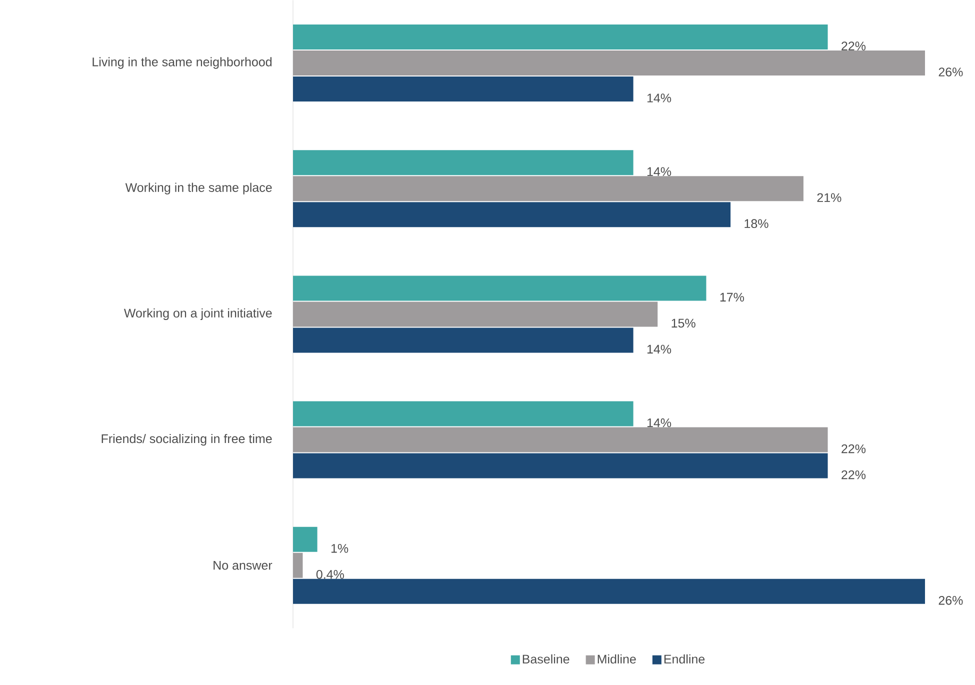  Describe the element at coordinates (198, 188) in the screenshot. I see `y-tick-label: Working in the same place` at that location.